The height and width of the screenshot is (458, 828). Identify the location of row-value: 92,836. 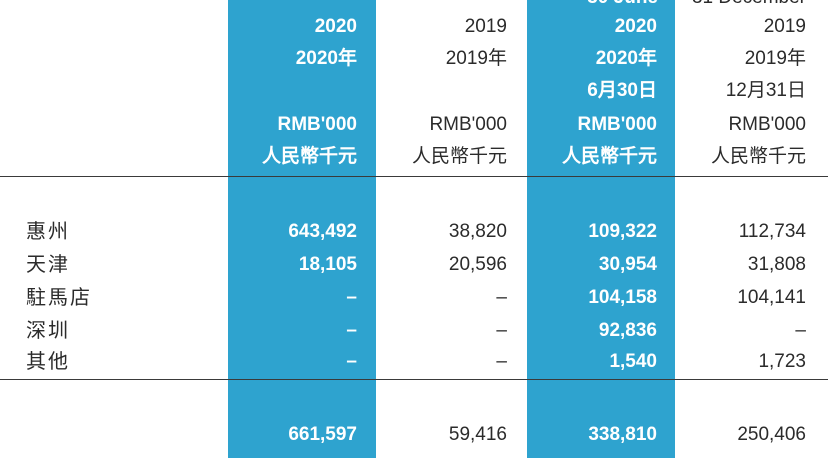
(627, 330).